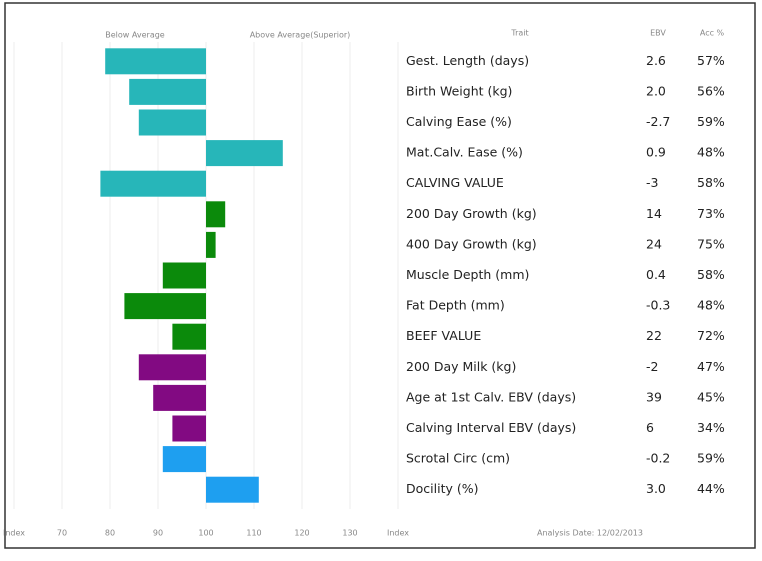 Image resolution: width=762 pixels, height=561 pixels. Describe the element at coordinates (467, 274) in the screenshot. I see `trait: Muscle Depth (mm)` at that location.